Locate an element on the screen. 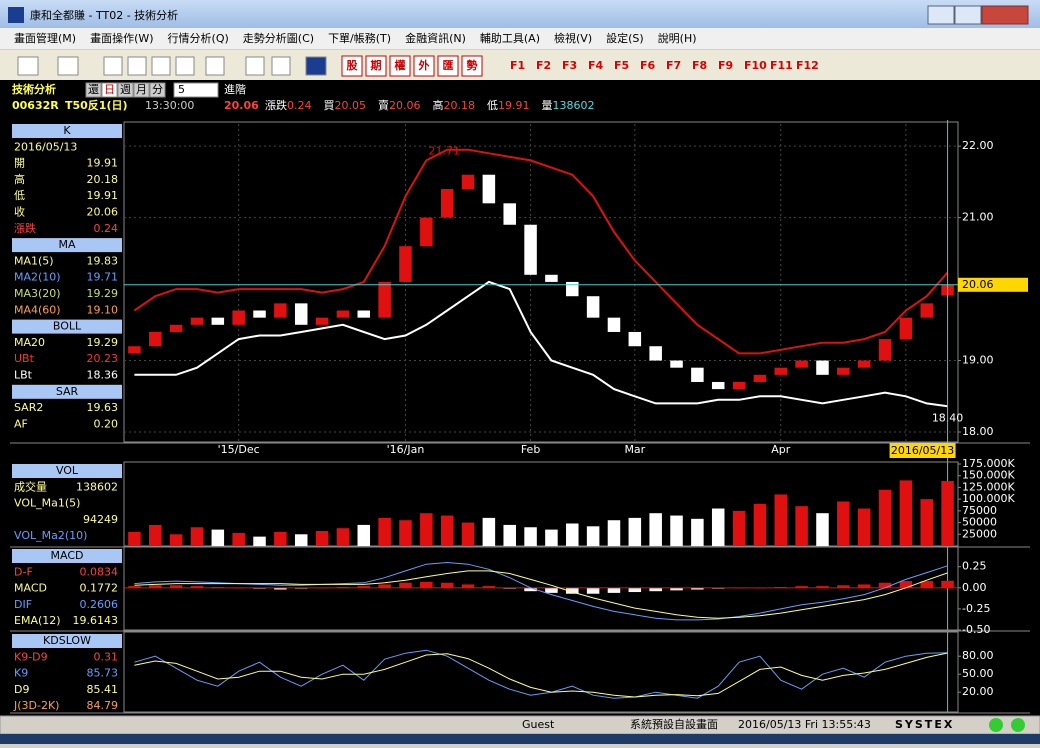 The height and width of the screenshot is (748, 1040). panel-value: 19.63 is located at coordinates (103, 407).